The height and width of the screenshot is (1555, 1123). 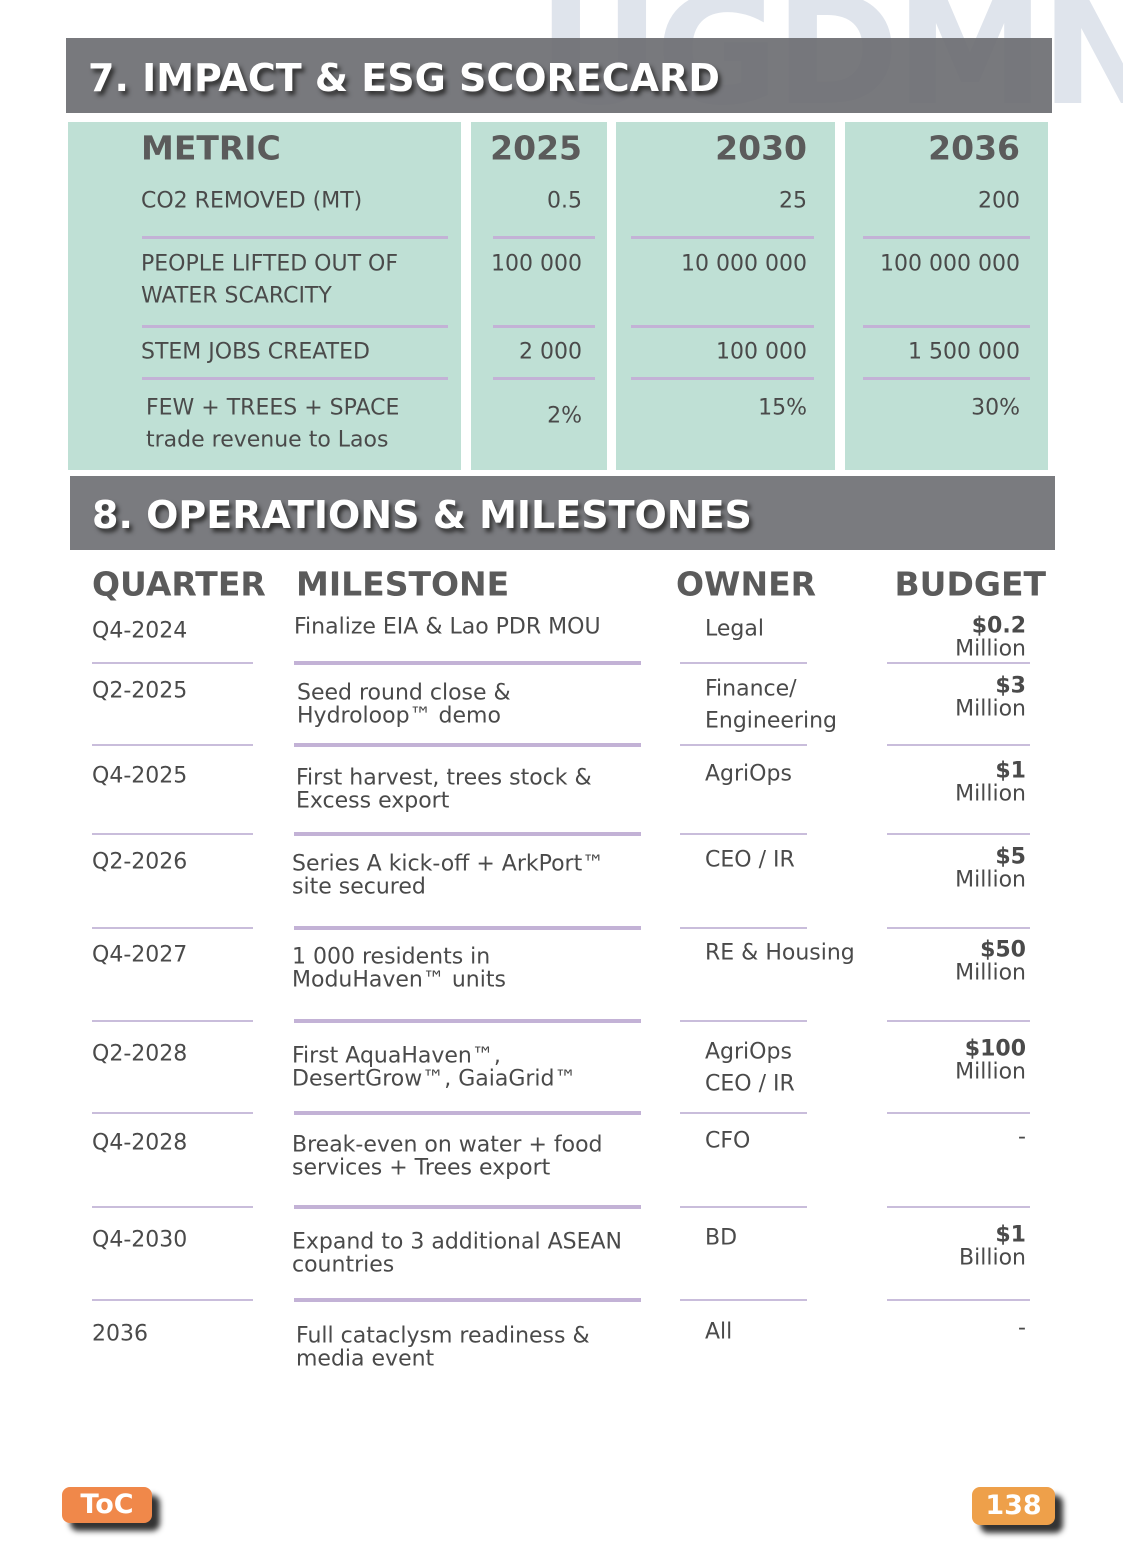 What do you see at coordinates (536, 264) in the screenshot?
I see `metric-value: 100 000` at bounding box center [536, 264].